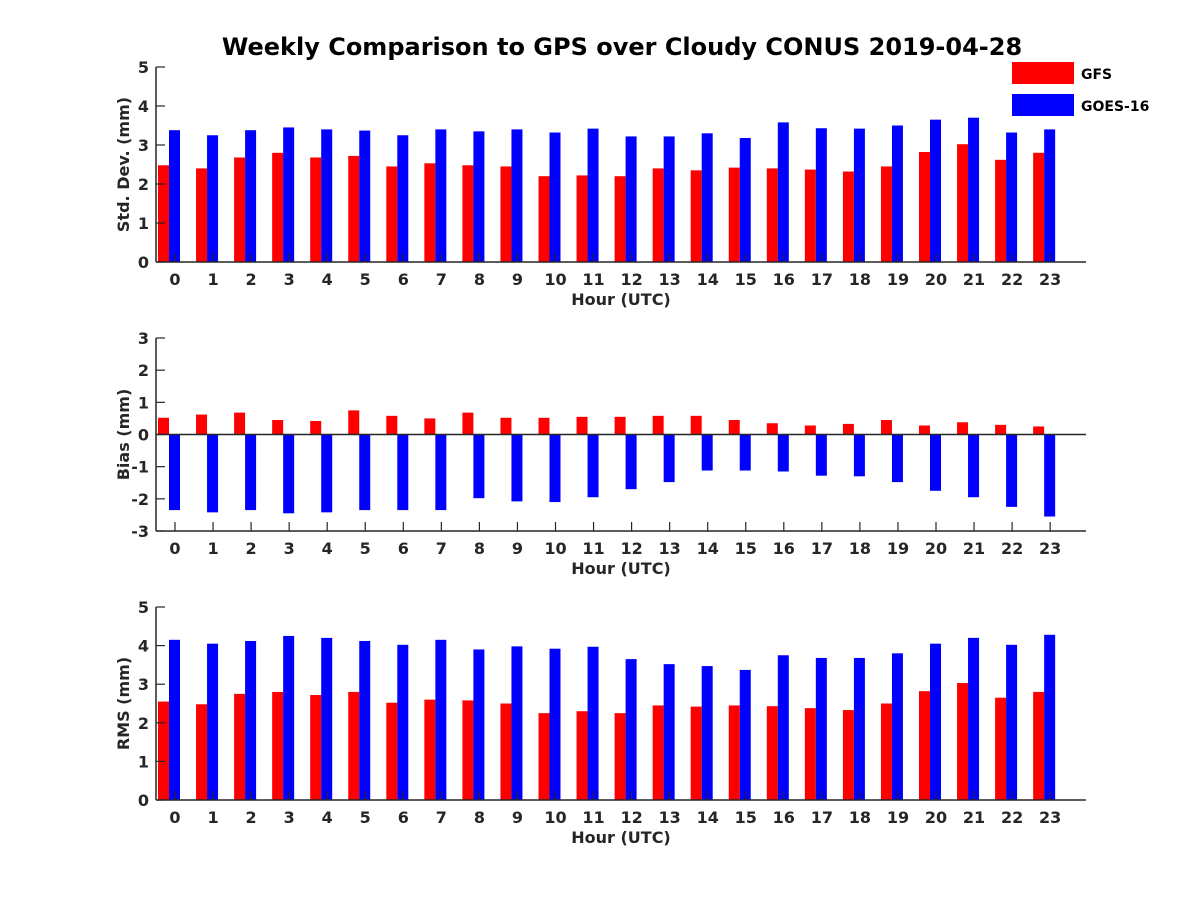  What do you see at coordinates (143, 184) in the screenshot?
I see `y-tick-label: 2` at bounding box center [143, 184].